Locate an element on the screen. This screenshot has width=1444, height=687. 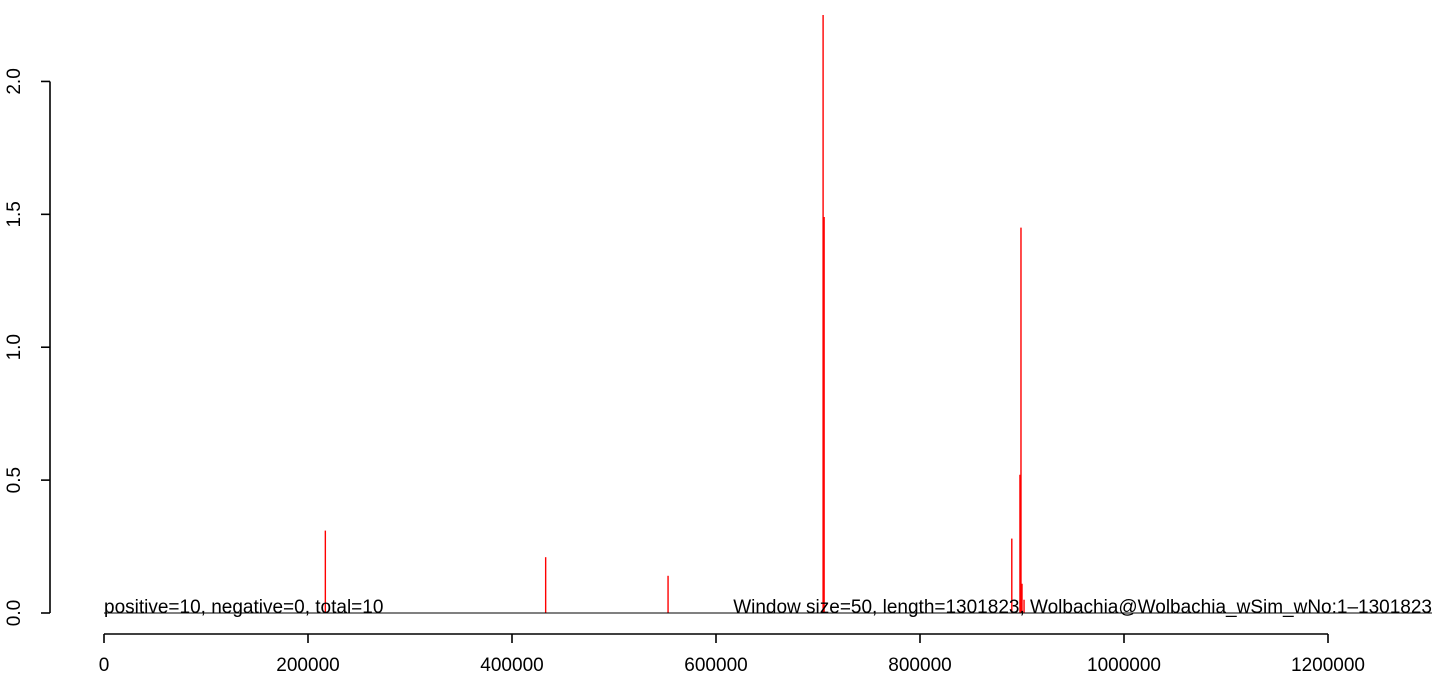
x-tick-label: 0 is located at coordinates (104, 665).